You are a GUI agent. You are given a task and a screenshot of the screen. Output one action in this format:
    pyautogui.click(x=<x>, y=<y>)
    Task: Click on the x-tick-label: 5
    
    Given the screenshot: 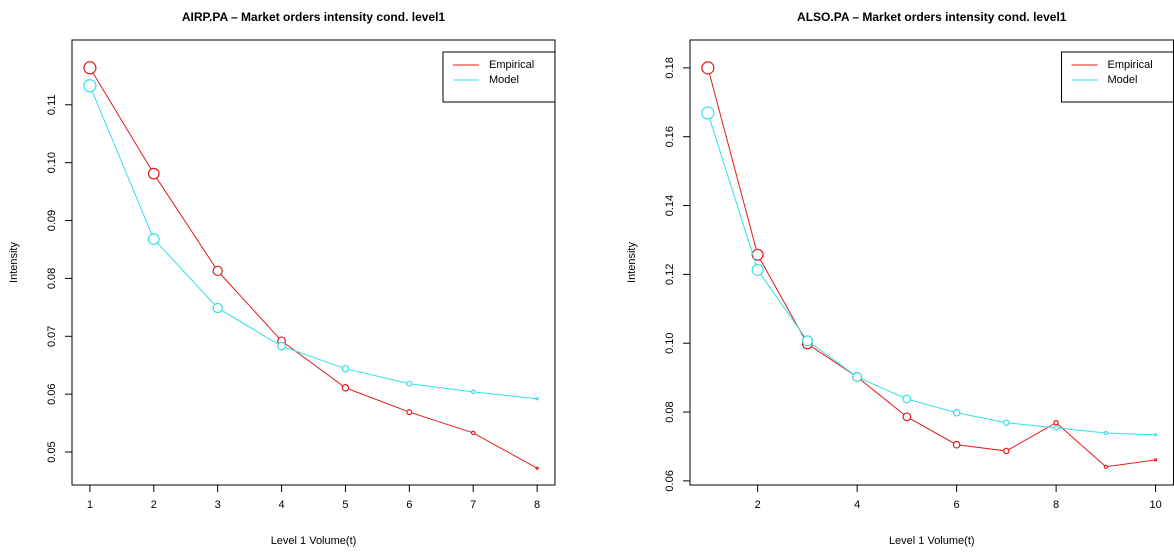 What is the action you would take?
    pyautogui.click(x=345, y=505)
    